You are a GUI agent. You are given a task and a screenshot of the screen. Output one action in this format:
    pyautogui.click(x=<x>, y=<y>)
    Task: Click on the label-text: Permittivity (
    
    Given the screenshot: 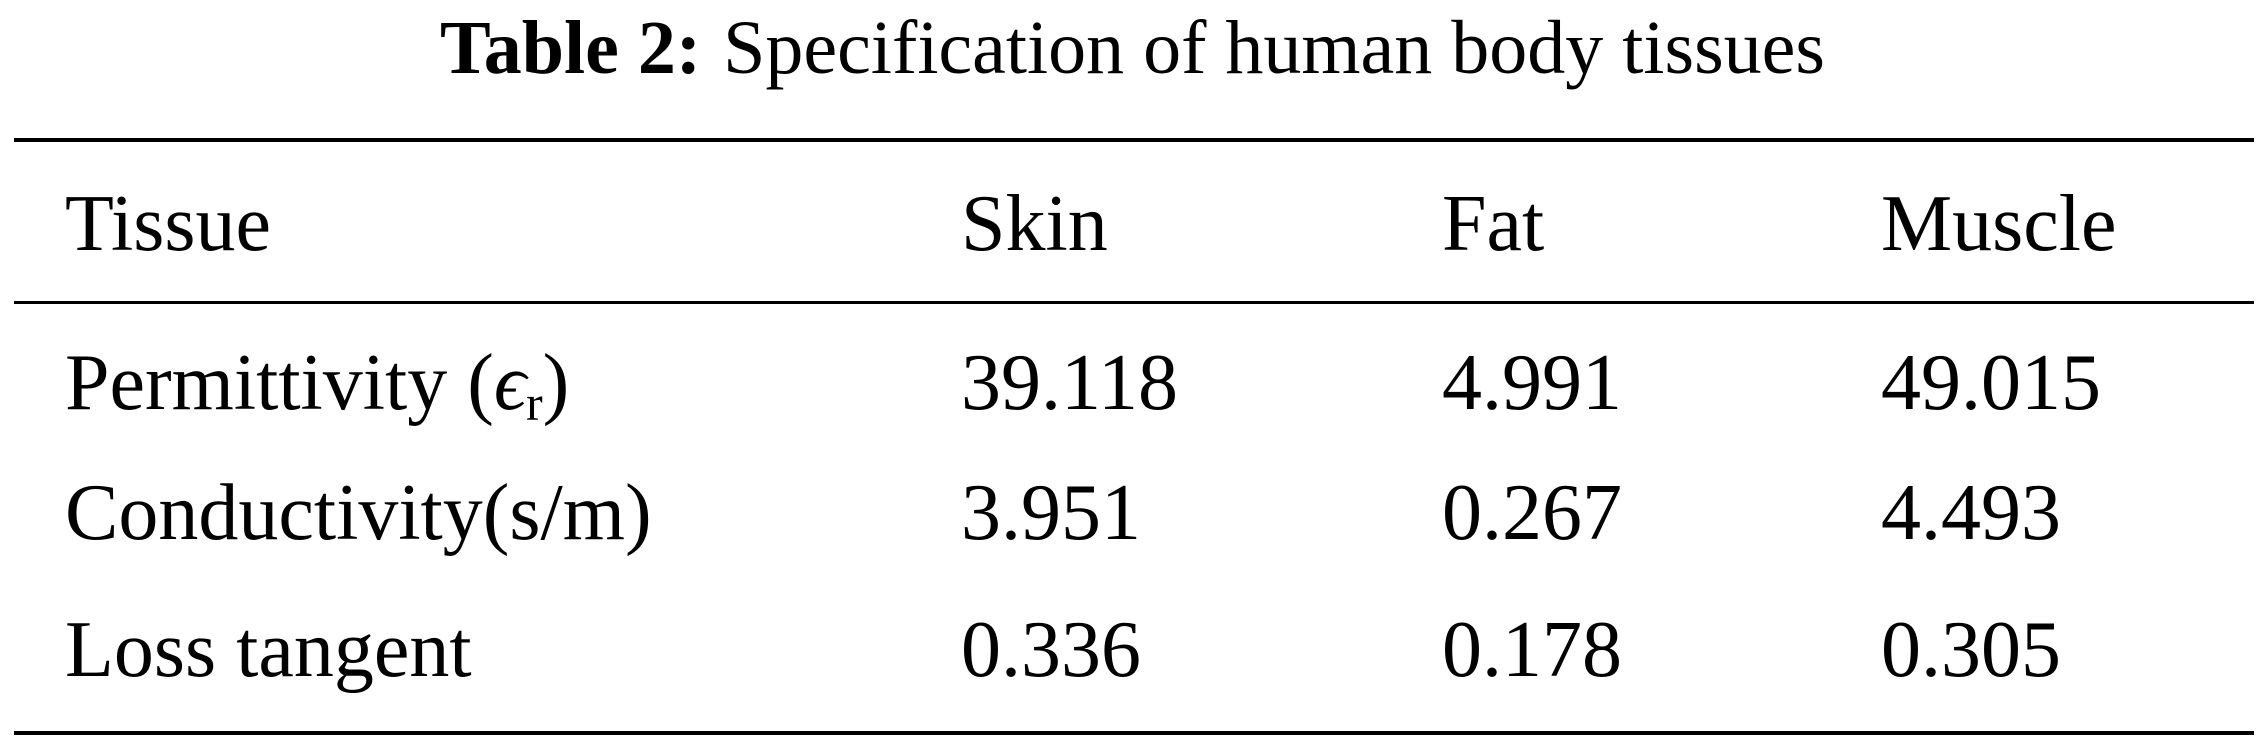 What is the action you would take?
    pyautogui.click(x=279, y=383)
    